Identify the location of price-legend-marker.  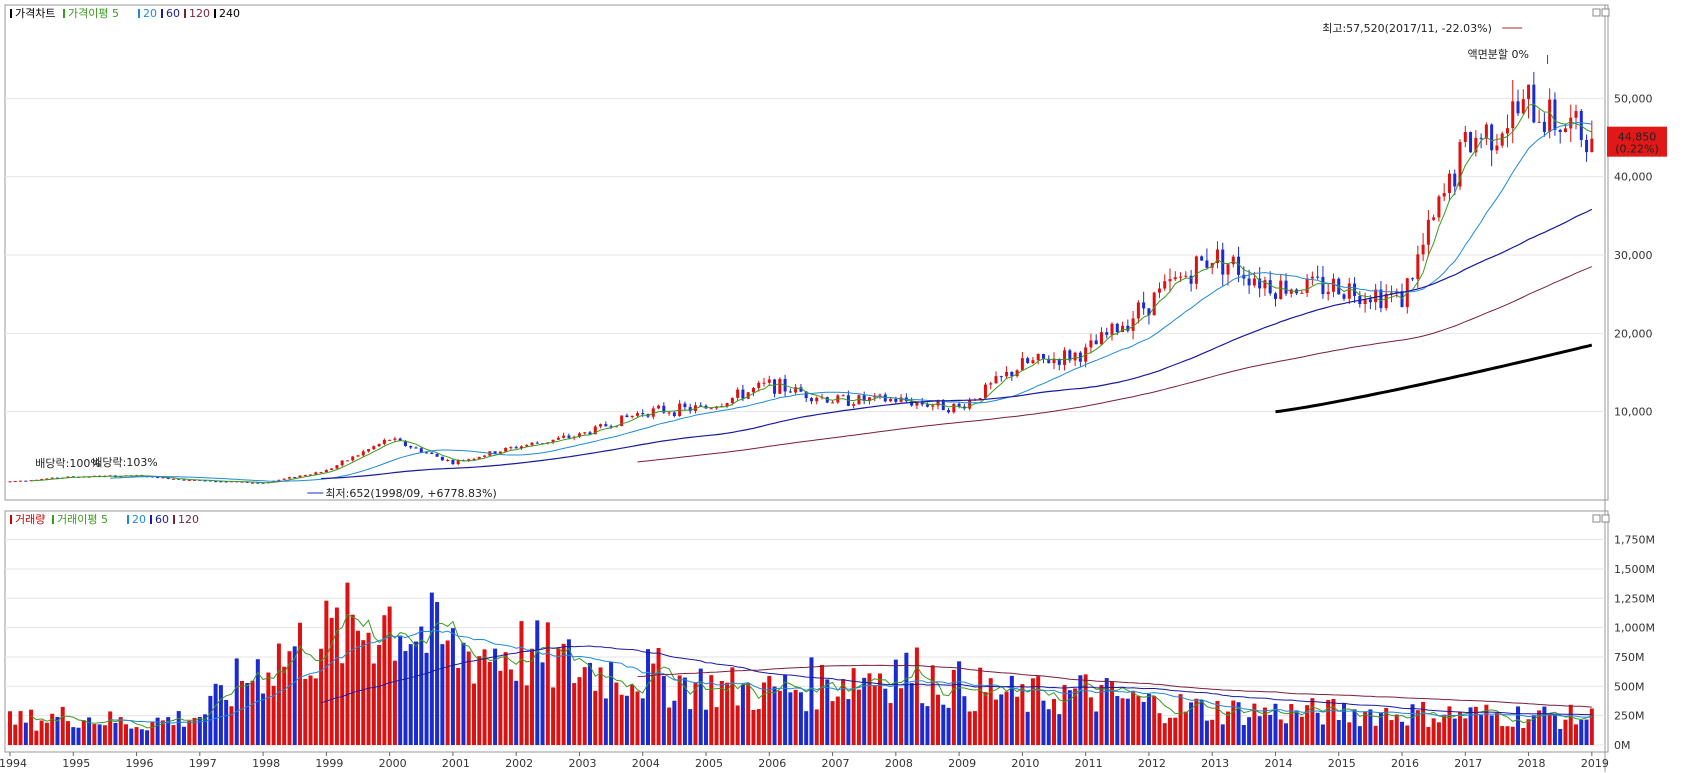
(185, 13).